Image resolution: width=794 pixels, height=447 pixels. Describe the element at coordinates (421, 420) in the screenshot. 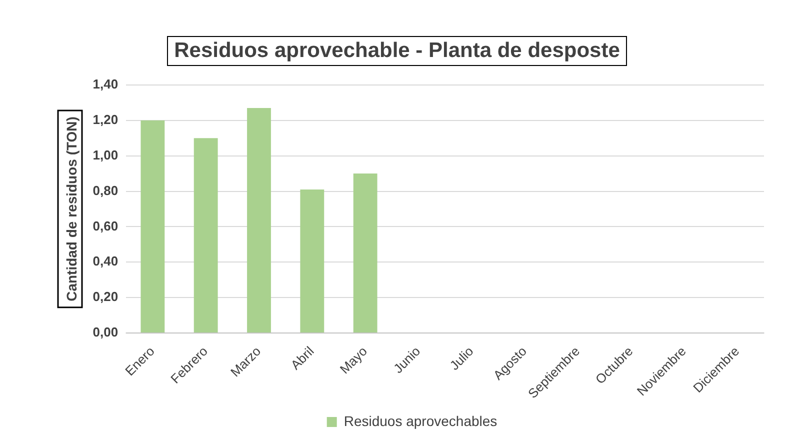

I see `legend-label: Residuos aprovechables` at that location.